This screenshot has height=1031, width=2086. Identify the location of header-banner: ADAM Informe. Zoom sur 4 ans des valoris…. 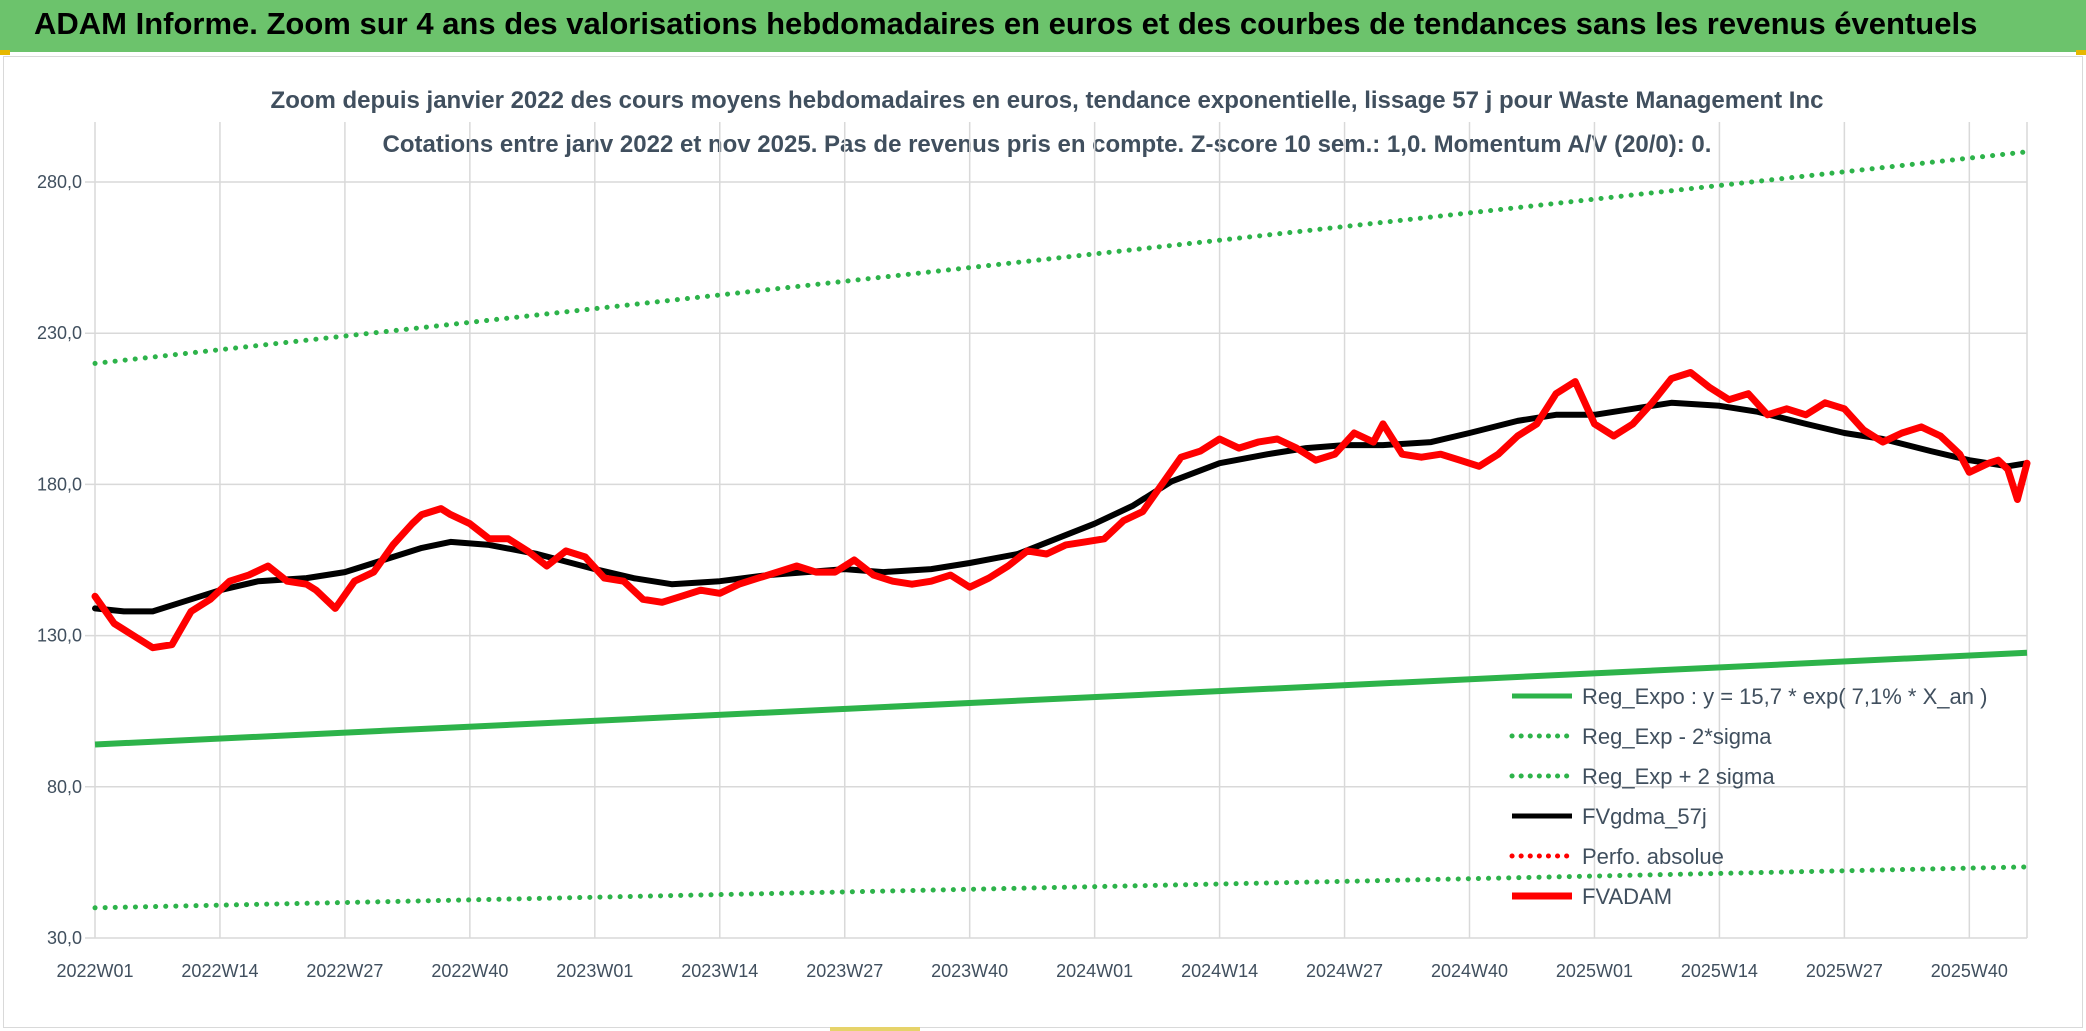
(1043, 26).